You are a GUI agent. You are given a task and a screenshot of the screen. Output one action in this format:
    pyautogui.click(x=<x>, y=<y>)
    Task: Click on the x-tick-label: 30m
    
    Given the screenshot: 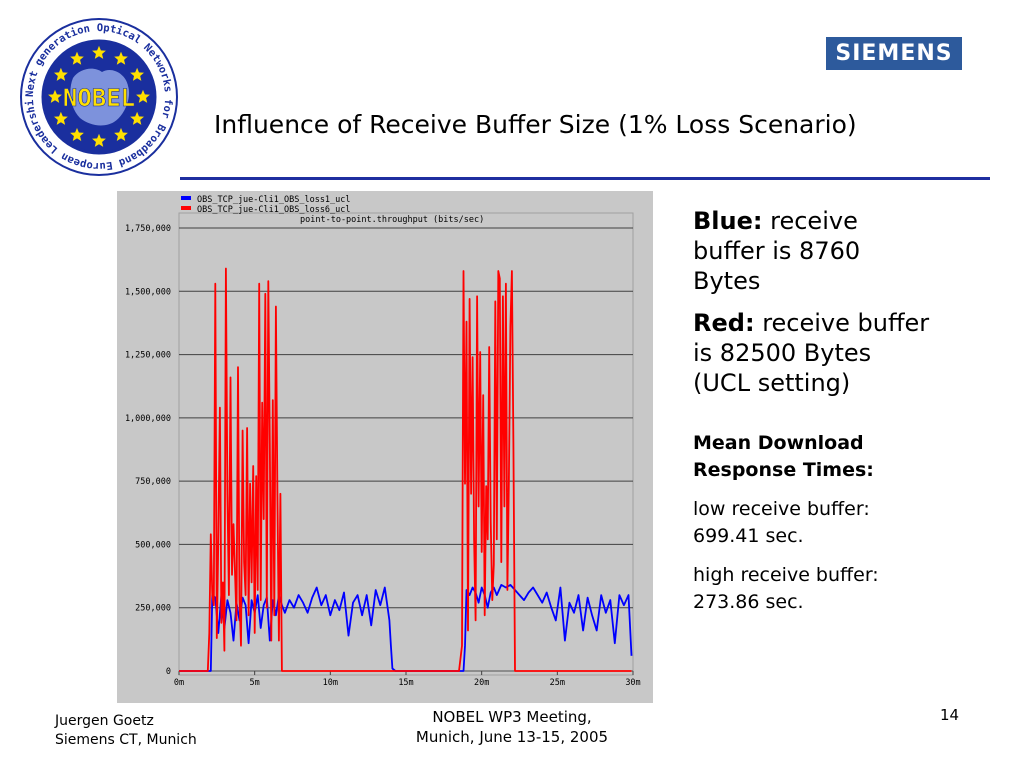 What is the action you would take?
    pyautogui.click(x=632, y=683)
    